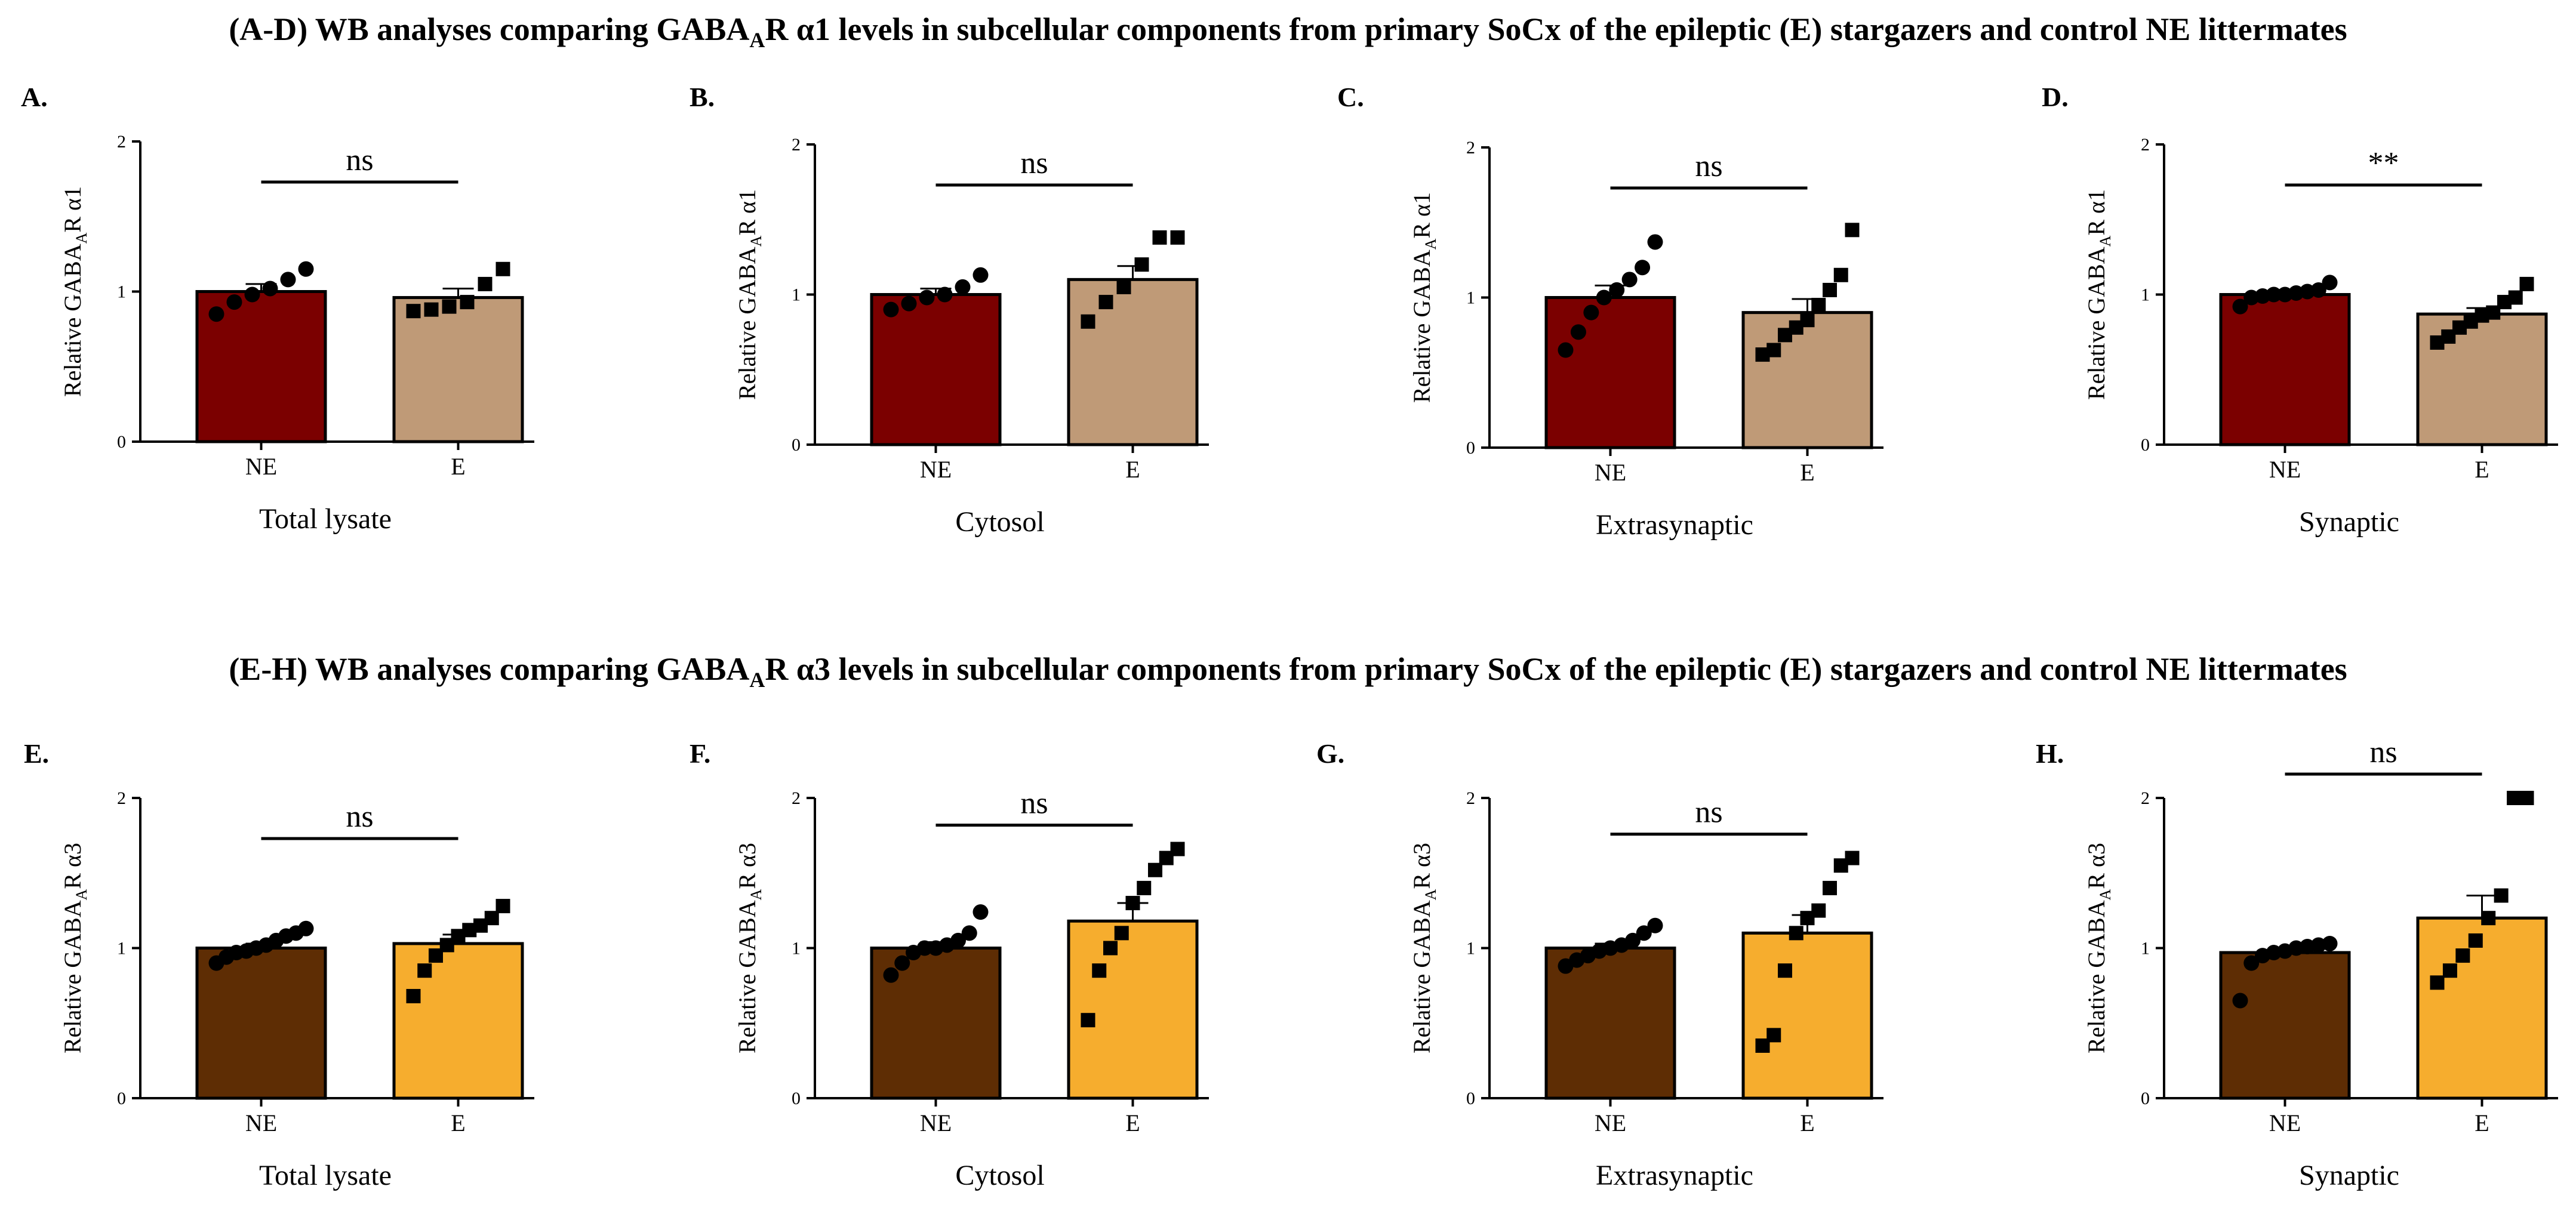  I want to click on panel-d: D. Relative GABAAR α1 0 1 2 NE E ** Synaptic, so click(2300, 310).